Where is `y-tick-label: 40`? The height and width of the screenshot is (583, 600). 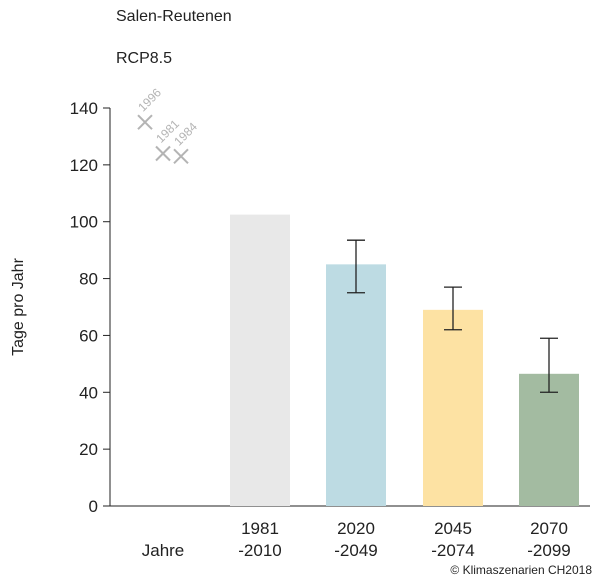
y-tick-label: 40 is located at coordinates (88, 392).